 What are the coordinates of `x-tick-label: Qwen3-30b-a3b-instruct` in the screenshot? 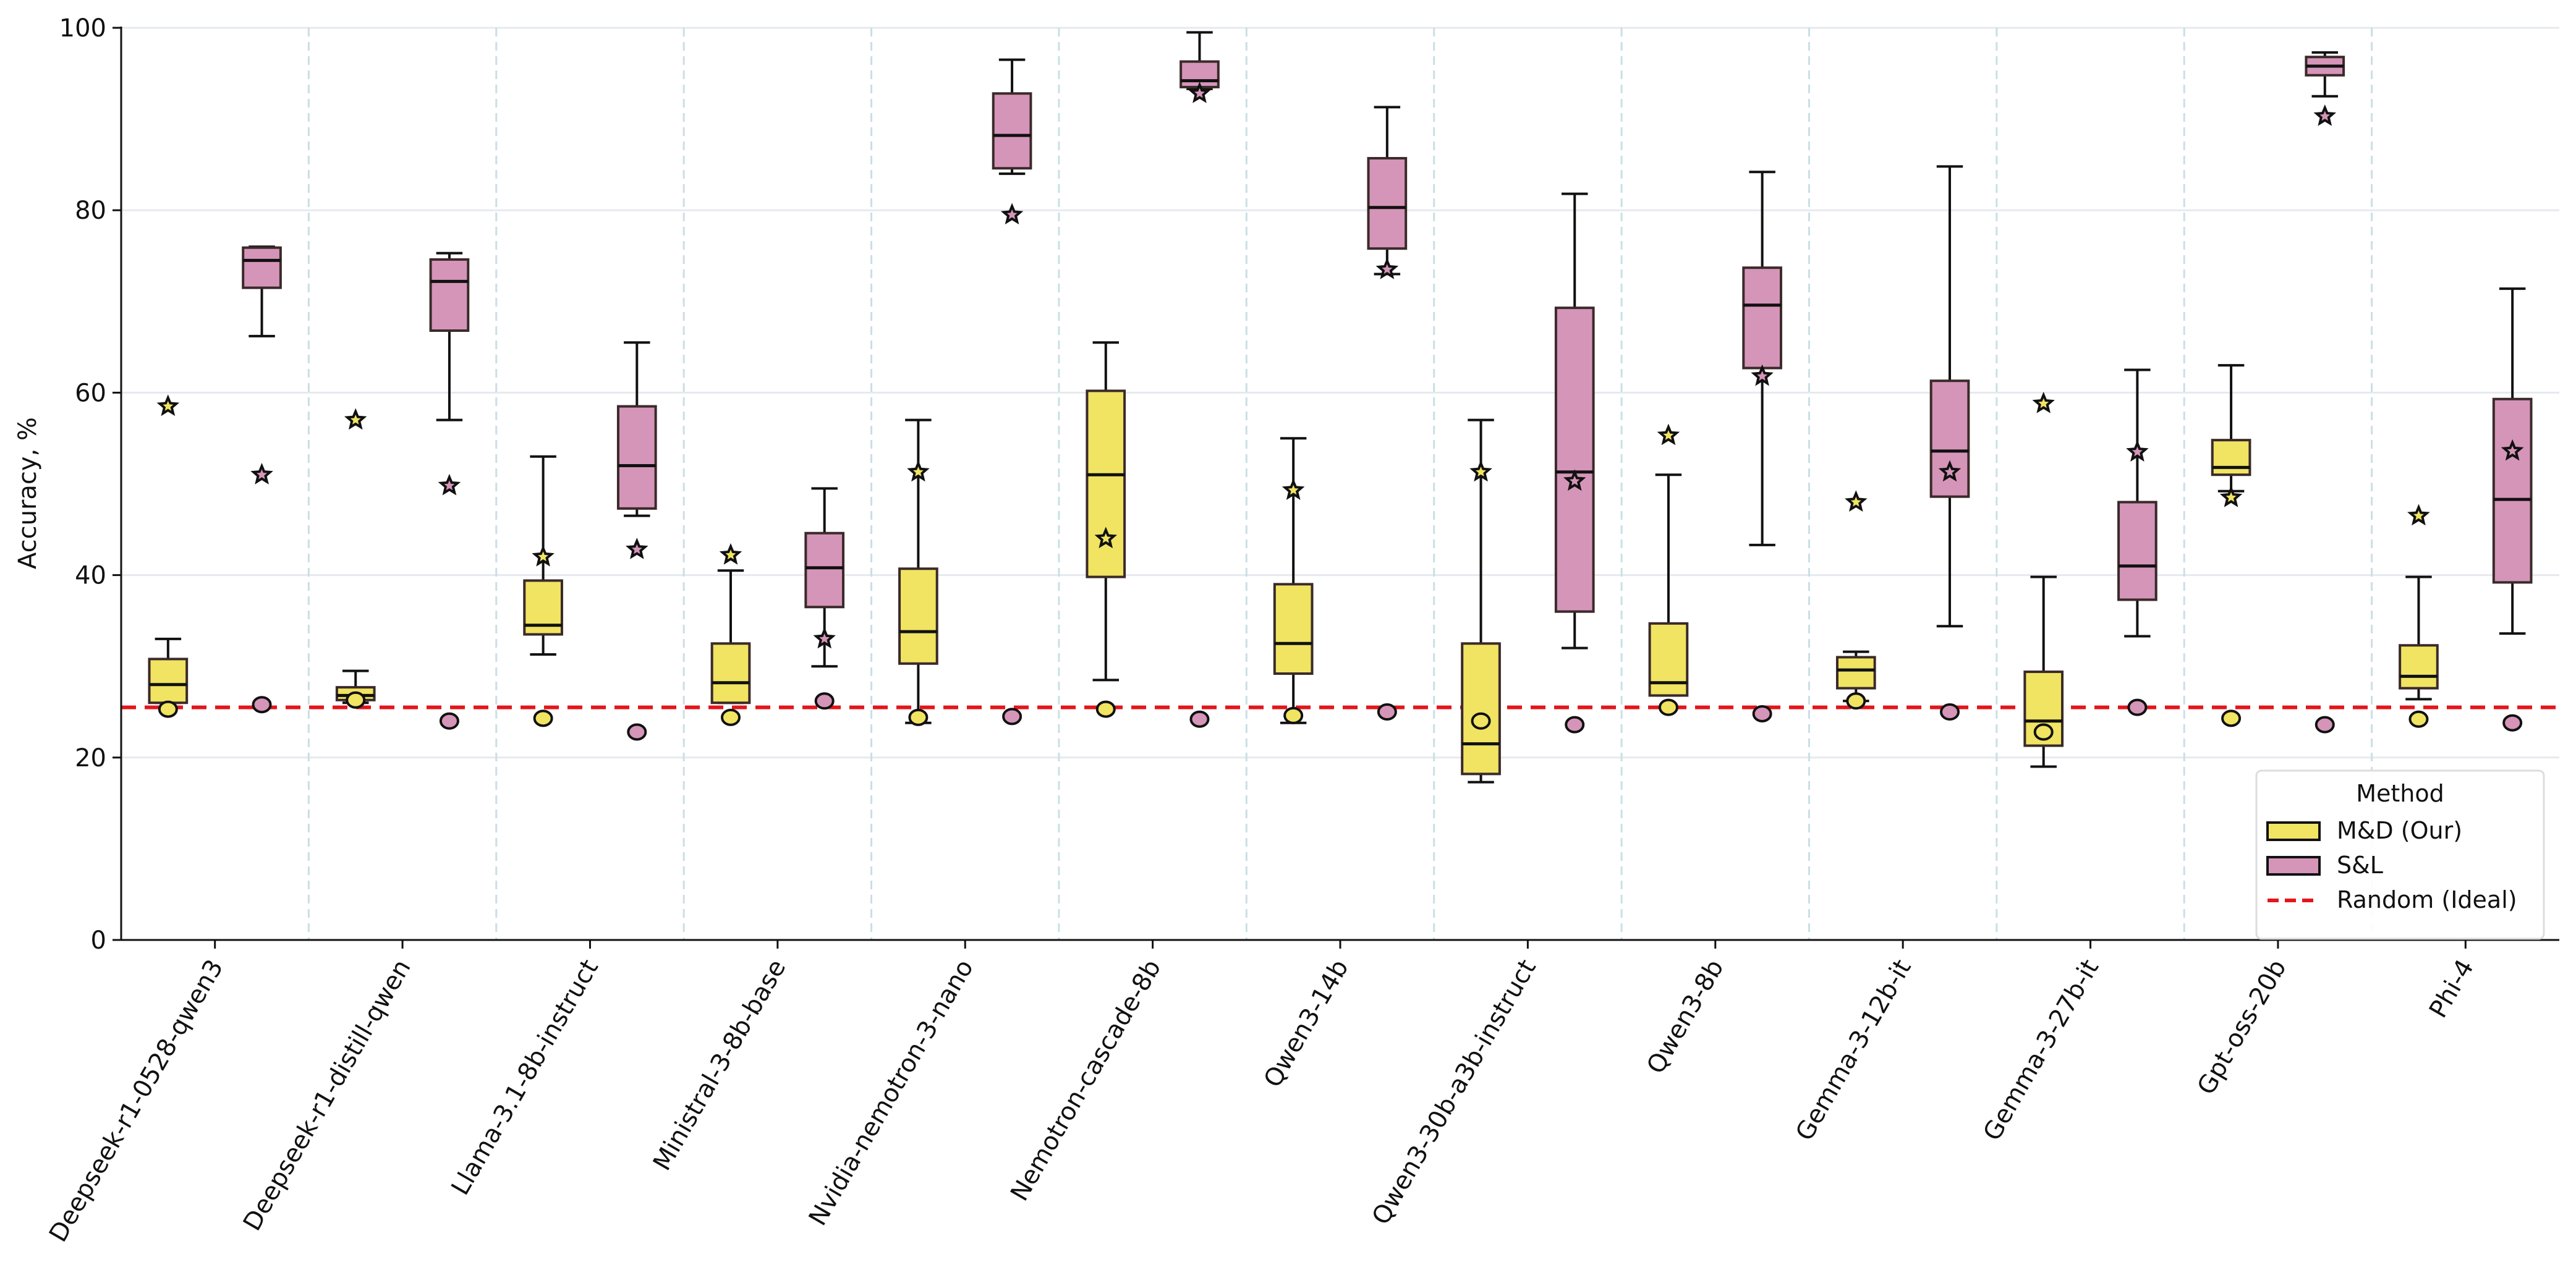 It's located at (1454, 1092).